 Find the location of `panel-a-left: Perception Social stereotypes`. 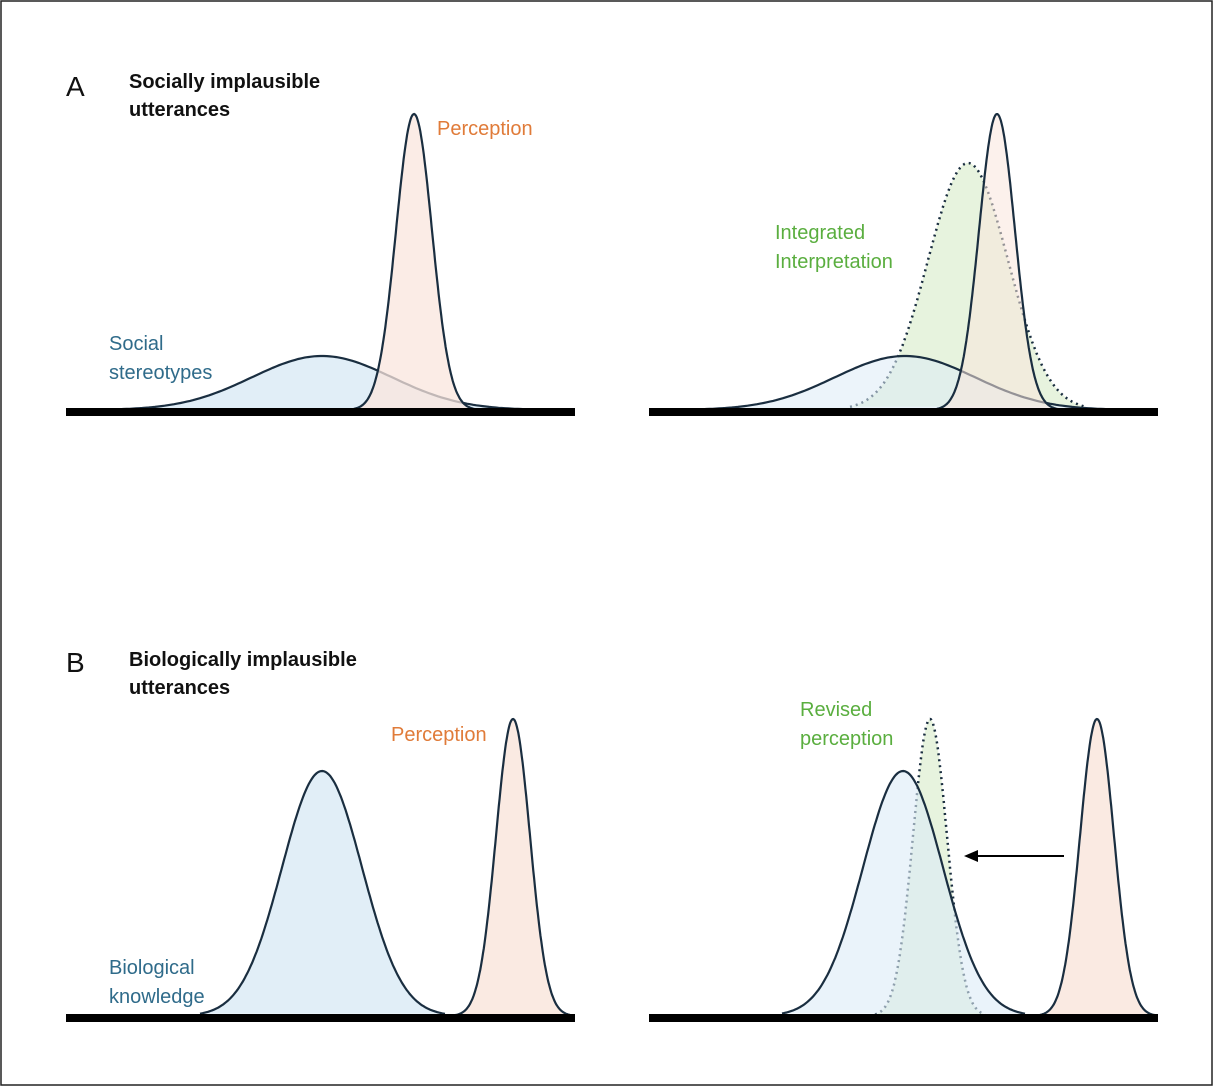

panel-a-left: Perception Social stereotypes is located at coordinates (320, 264).